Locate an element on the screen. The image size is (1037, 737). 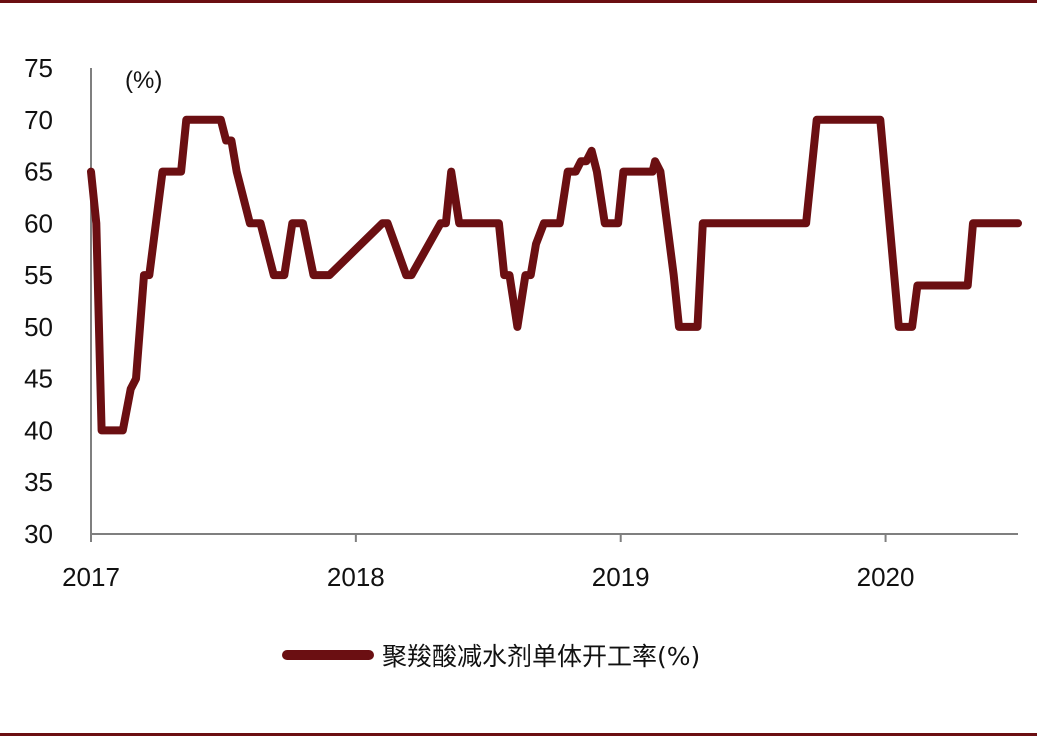
y-tick-label: 50 is located at coordinates (38, 327).